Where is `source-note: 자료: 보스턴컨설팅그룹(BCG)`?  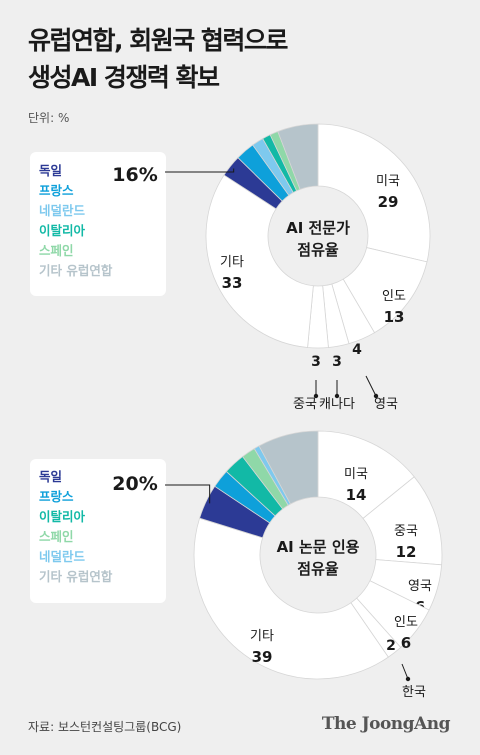
source-note: 자료: 보스턴컨설팅그룹(BCG) is located at coordinates (105, 727).